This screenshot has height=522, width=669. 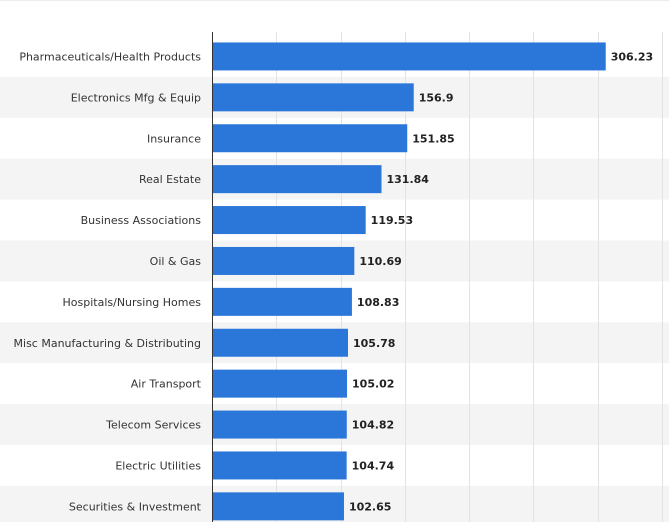 I want to click on category-label: Electronics Mfg & Equip, so click(x=136, y=97).